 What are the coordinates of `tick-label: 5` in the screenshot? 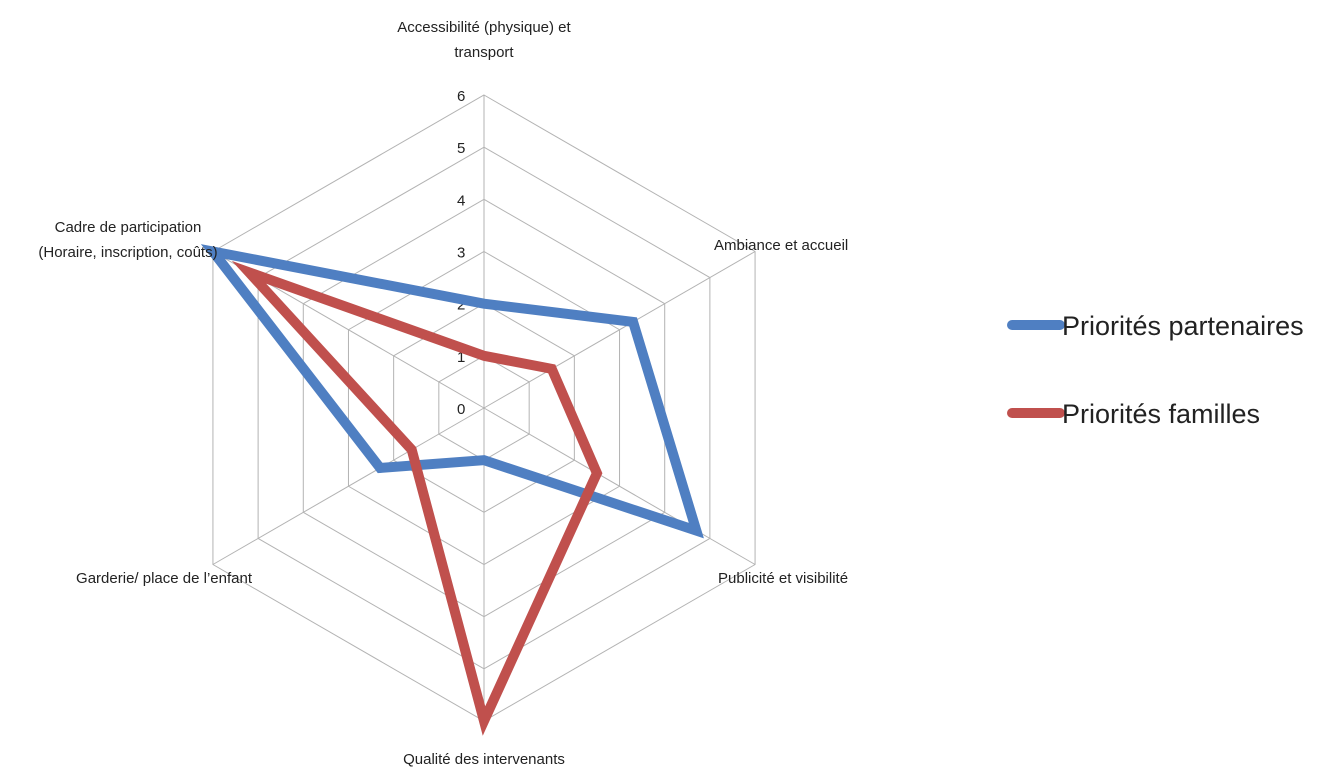 It's located at (461, 148).